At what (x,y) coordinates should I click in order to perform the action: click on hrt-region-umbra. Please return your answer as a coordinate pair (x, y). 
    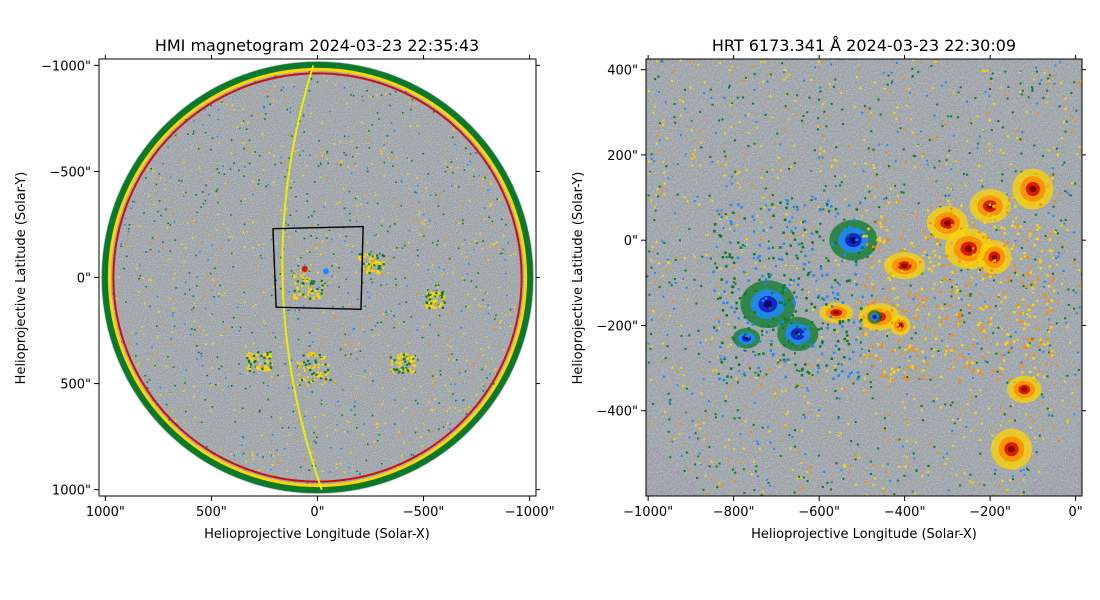
    Looking at the image, I should click on (874, 317).